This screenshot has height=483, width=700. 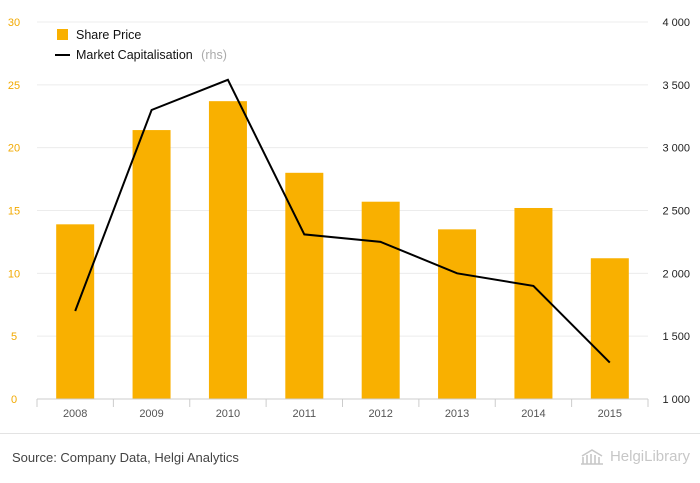 I want to click on right-tick-label: 3 500, so click(x=676, y=86).